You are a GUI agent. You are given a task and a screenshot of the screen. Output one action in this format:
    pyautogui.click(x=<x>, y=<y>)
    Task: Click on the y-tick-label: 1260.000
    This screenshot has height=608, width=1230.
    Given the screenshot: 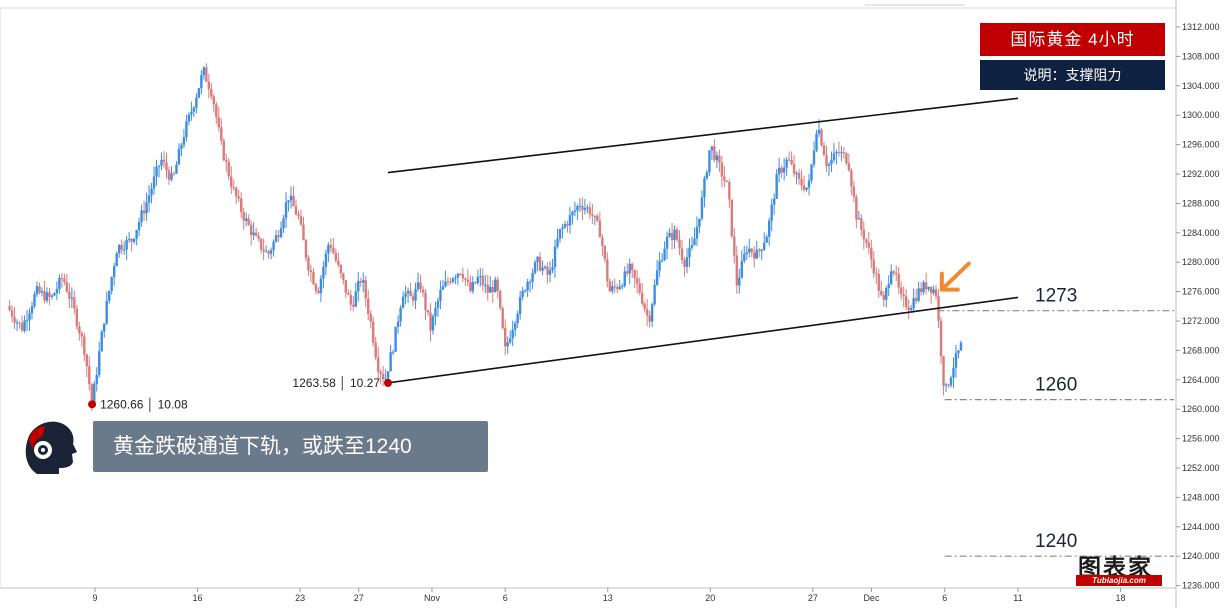 What is the action you would take?
    pyautogui.click(x=1201, y=409)
    